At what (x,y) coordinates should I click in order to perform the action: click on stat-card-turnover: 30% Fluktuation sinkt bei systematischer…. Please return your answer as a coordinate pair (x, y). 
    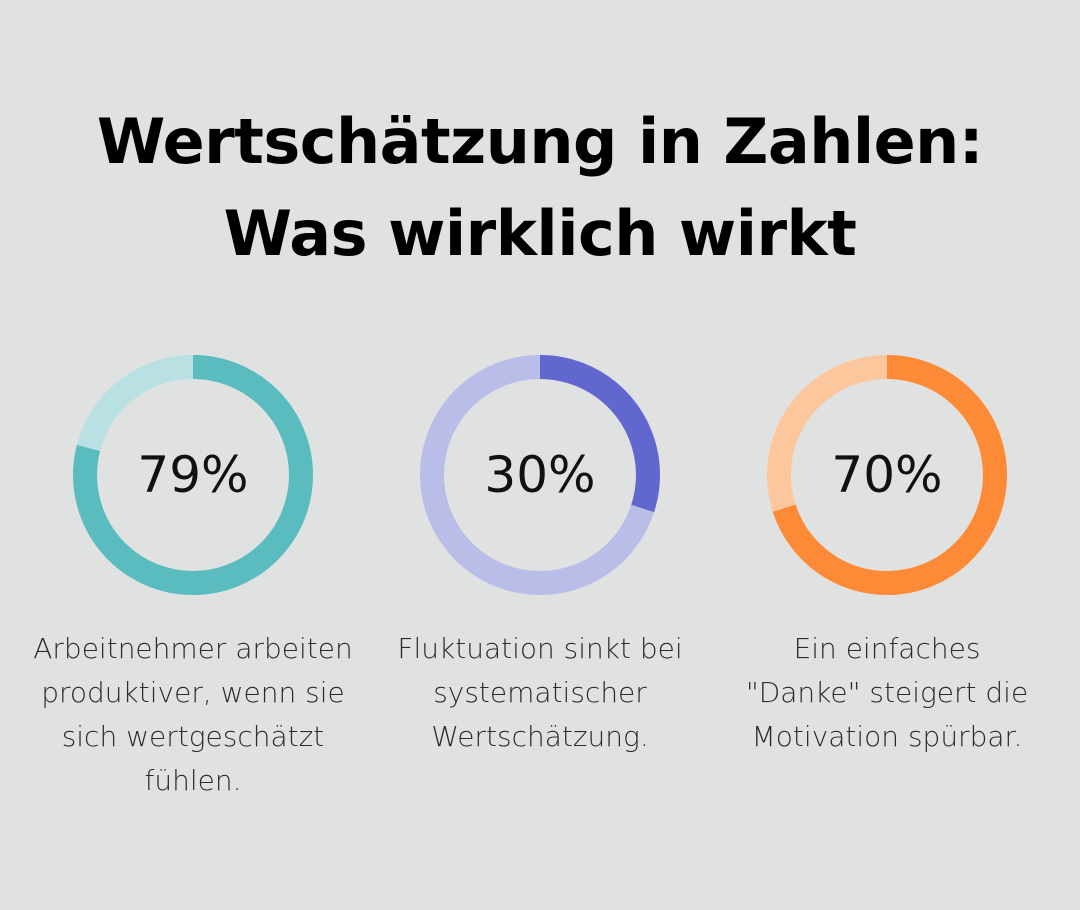
    Looking at the image, I should click on (540, 554).